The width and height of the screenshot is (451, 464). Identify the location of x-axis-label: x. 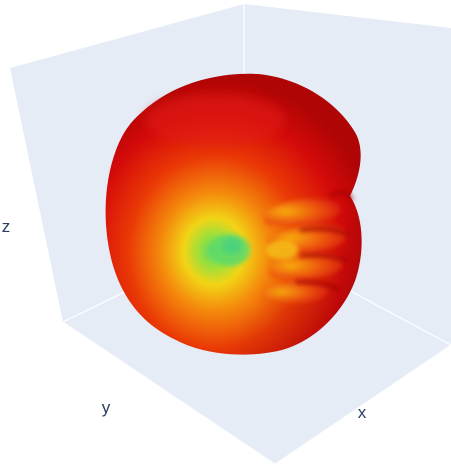
(362, 412).